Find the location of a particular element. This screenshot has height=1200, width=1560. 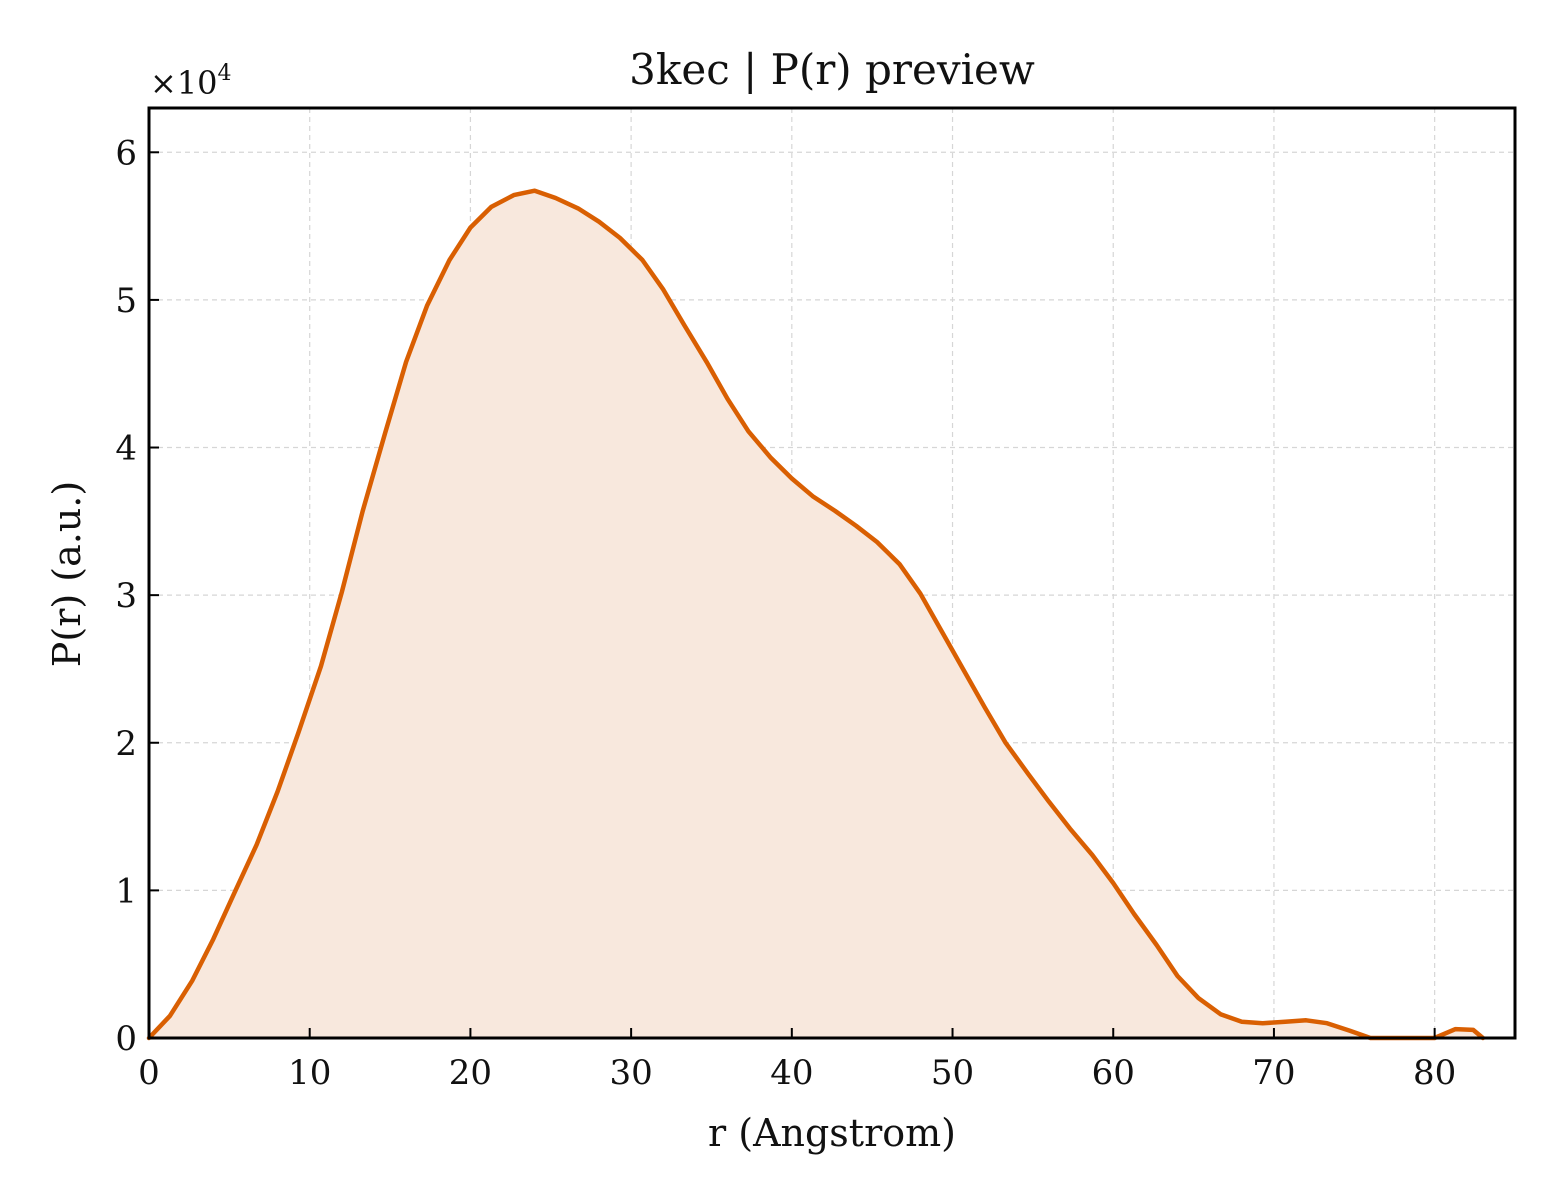

x-tick-label: 50 is located at coordinates (952, 1073).